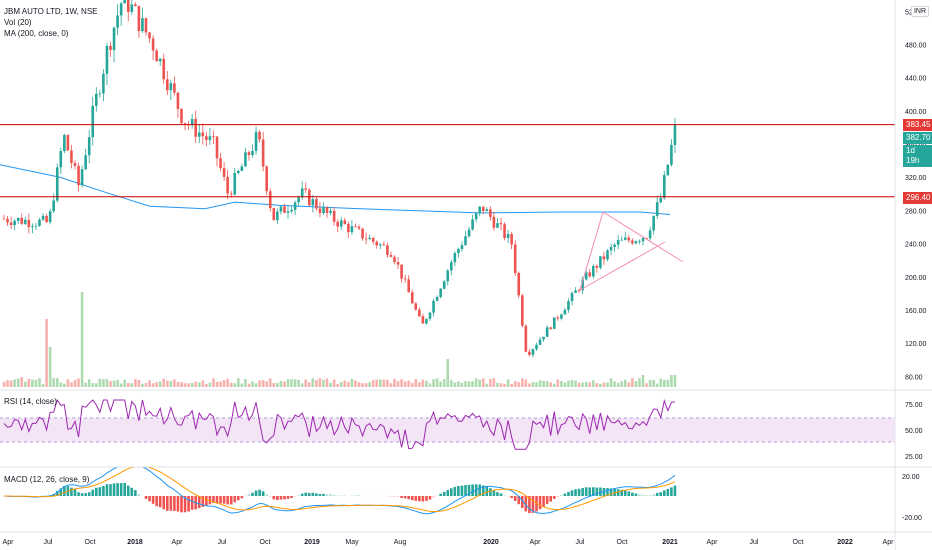 The image size is (932, 550). I want to click on horizontal-lines, so click(447, 161).